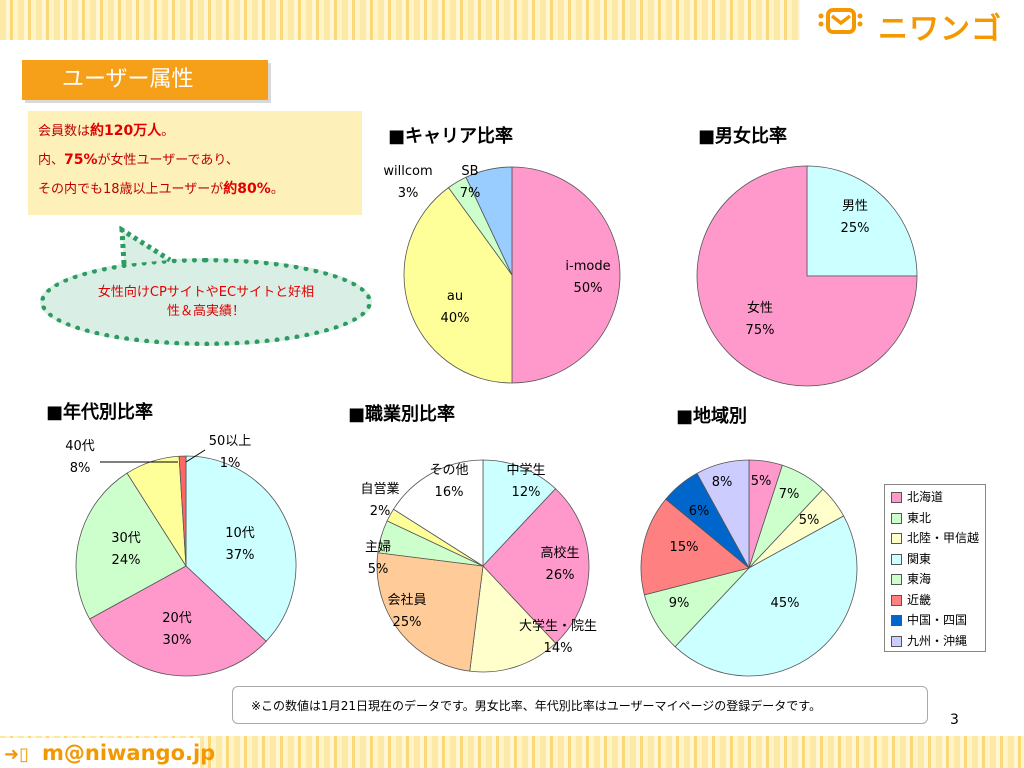 This screenshot has height=768, width=1024. What do you see at coordinates (379, 489) in the screenshot?
I see `slice-name: 自営業` at bounding box center [379, 489].